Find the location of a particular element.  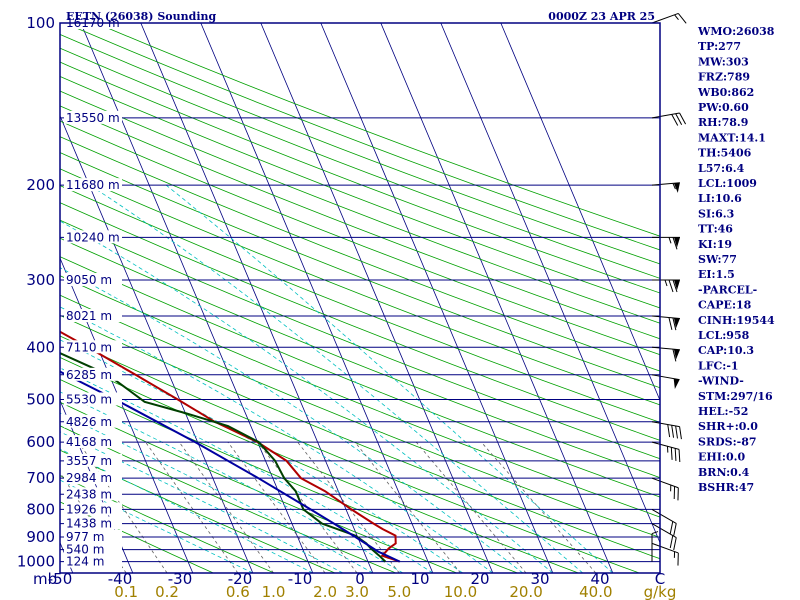

height-label: 4826 m is located at coordinates (89, 422).